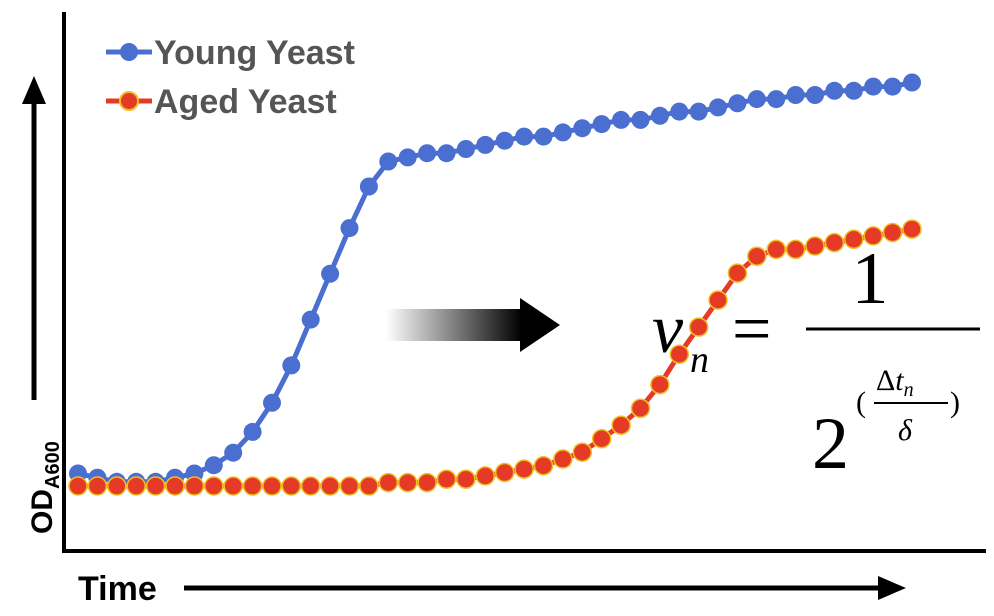 This screenshot has width=994, height=616. I want to click on legend-label-aged-yeast: Aged Yeast, so click(245, 102).